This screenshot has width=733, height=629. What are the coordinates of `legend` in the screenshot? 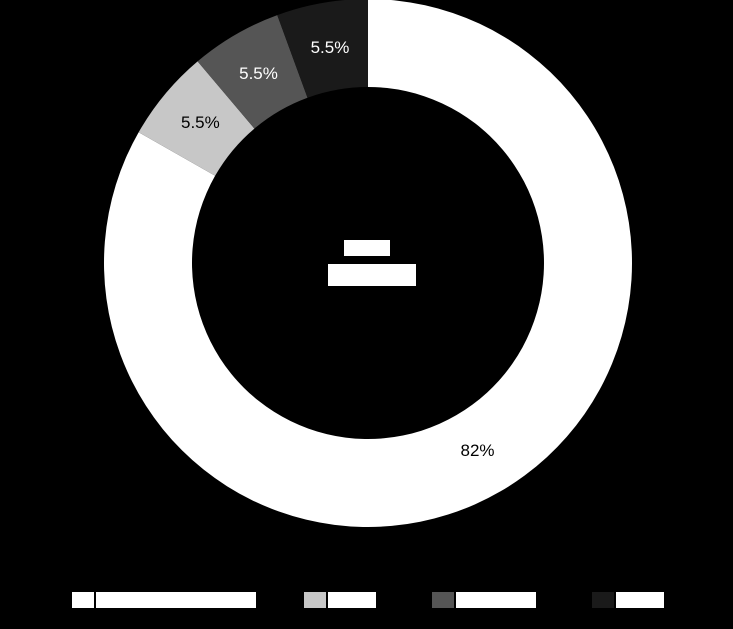 It's located at (366, 601).